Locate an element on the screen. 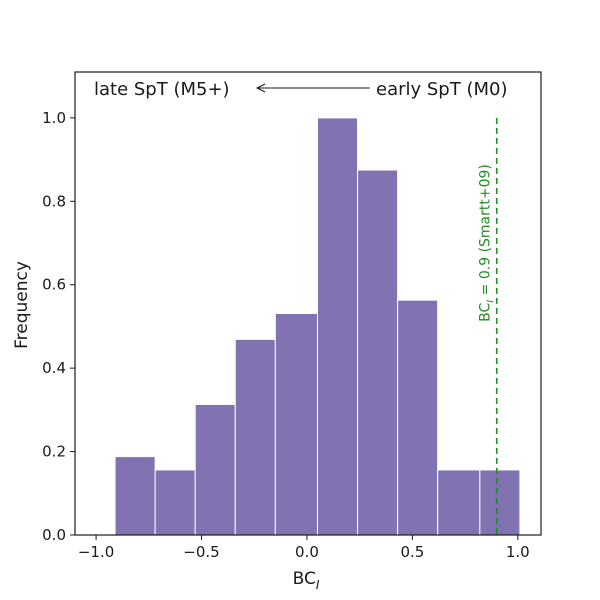 This screenshot has height=600, width=600. x-tick-label: 0.0 is located at coordinates (307, 552).